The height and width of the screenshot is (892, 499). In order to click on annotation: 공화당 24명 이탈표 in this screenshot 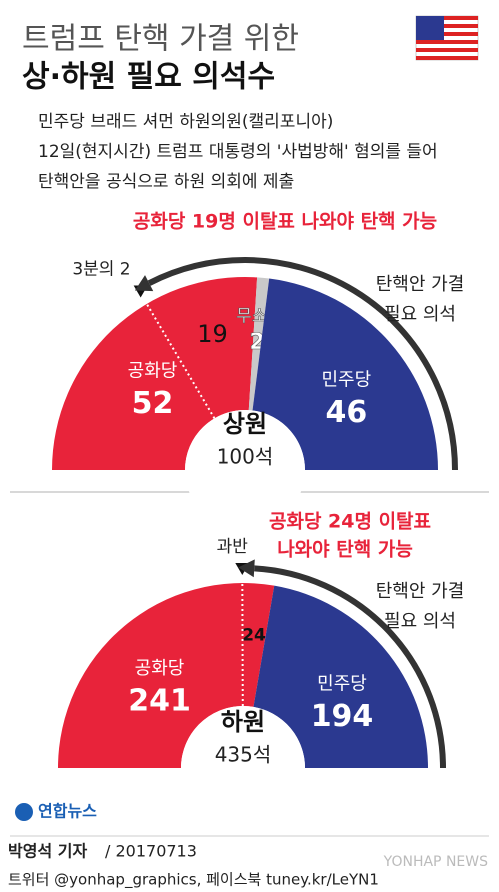, I will do `click(350, 522)`.